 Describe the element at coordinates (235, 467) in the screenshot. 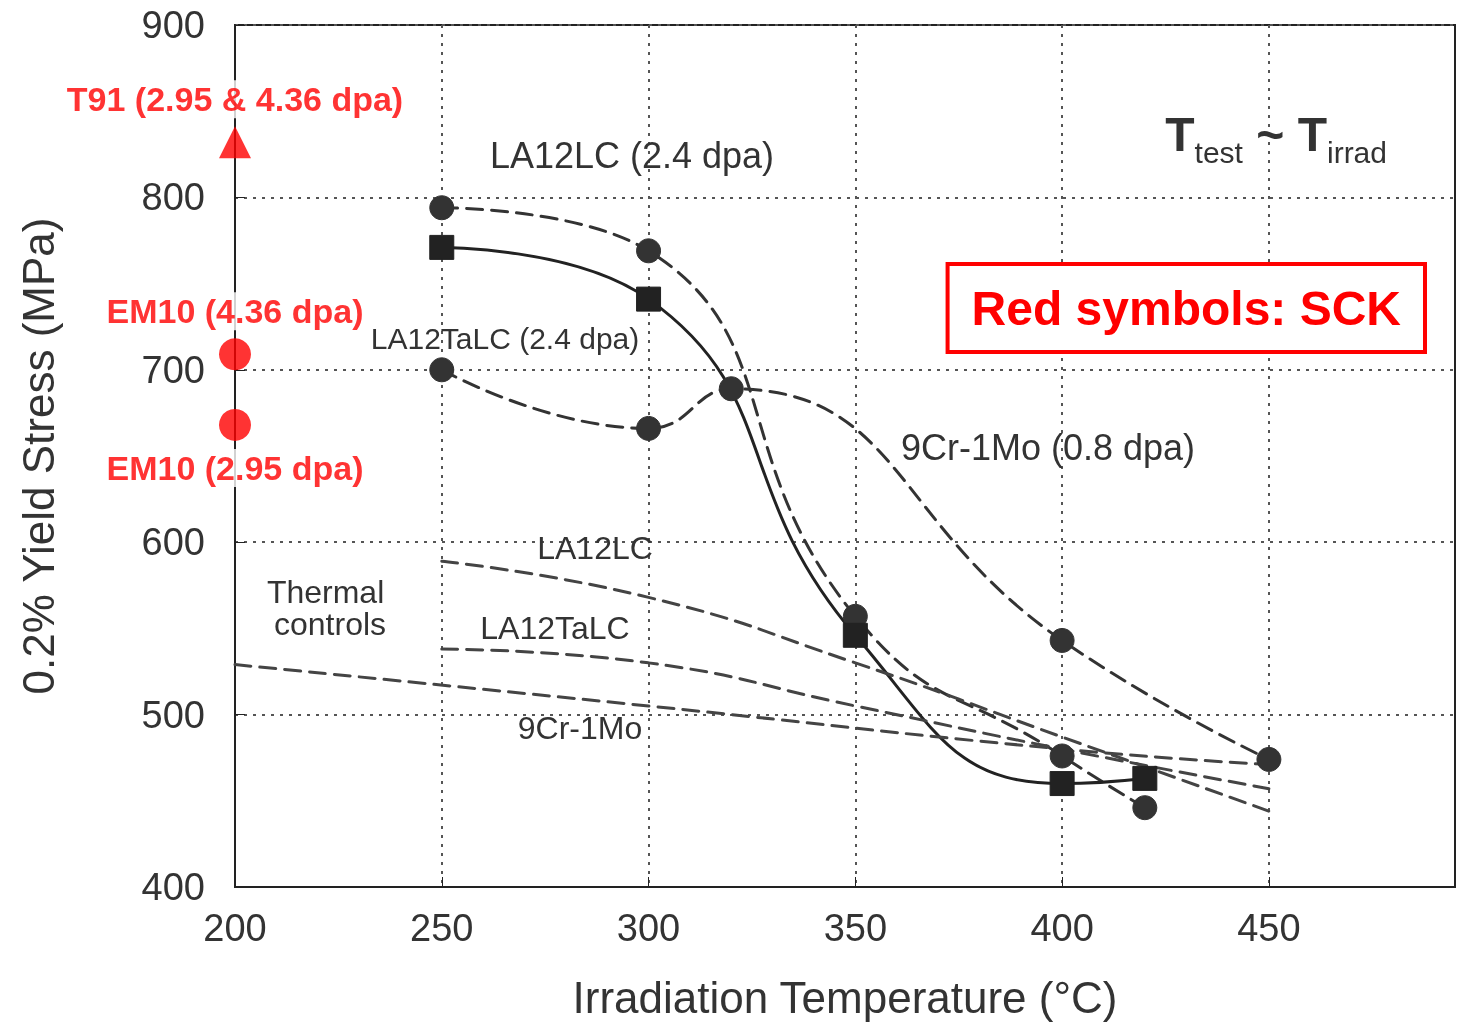

I see `series-label: EM10 (2.95 dpa)` at that location.